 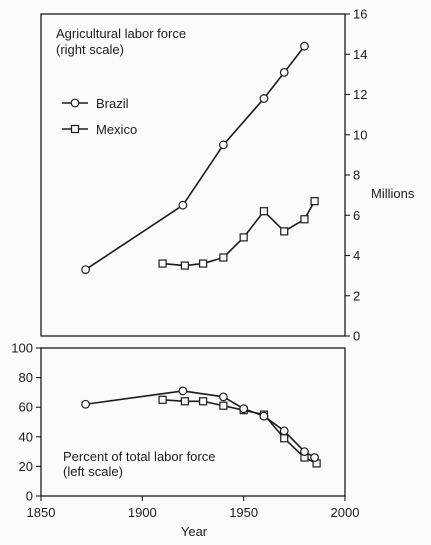 I want to click on right-axis-tick-label: 16, so click(x=360, y=14).